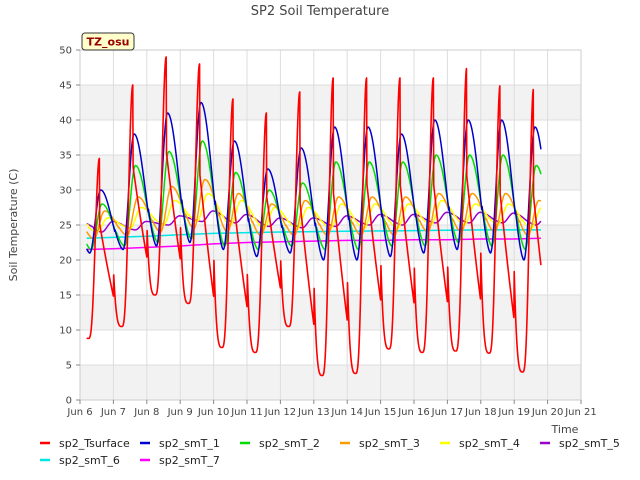  I want to click on x-tick-label: Jun 21, so click(580, 412).